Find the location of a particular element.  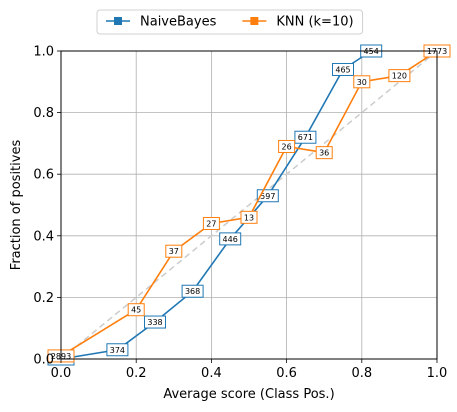

data-point-count-label: 446 is located at coordinates (230, 239).